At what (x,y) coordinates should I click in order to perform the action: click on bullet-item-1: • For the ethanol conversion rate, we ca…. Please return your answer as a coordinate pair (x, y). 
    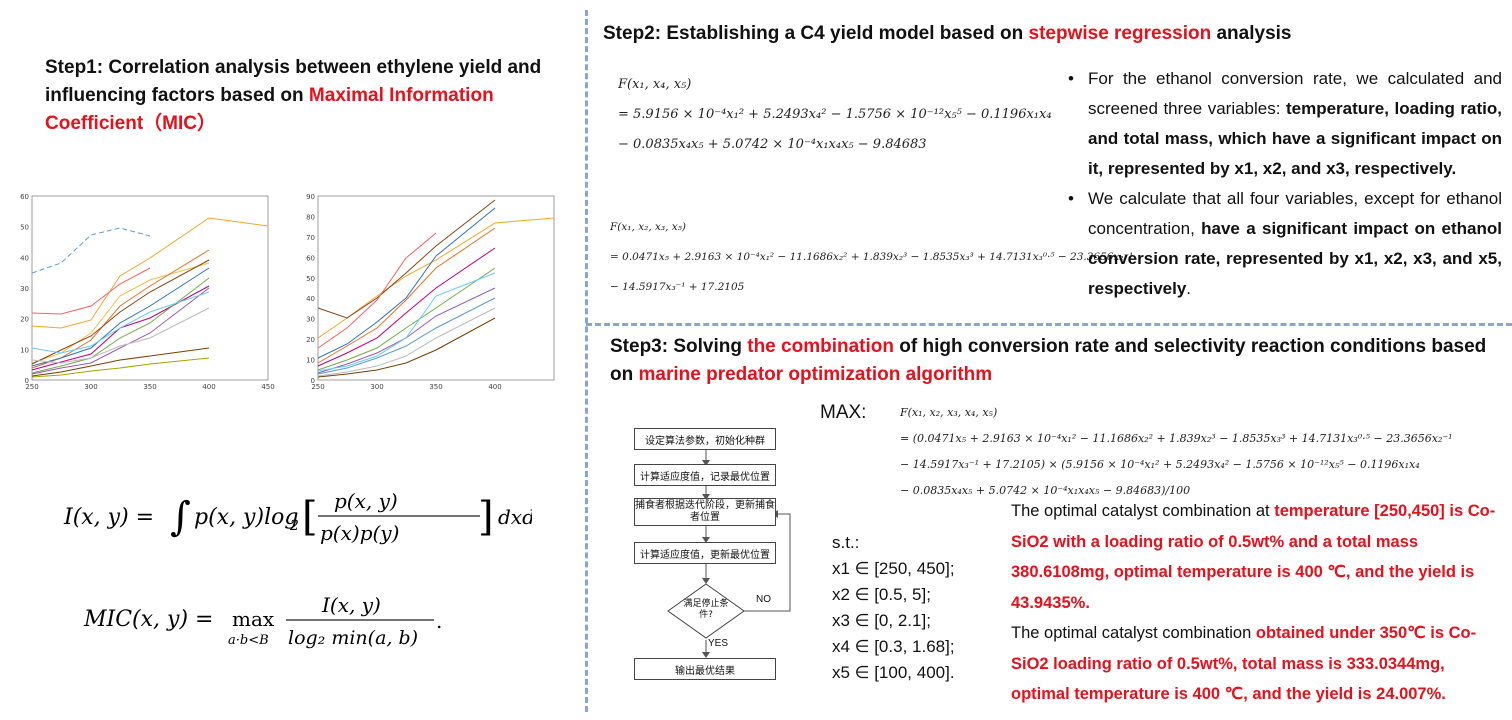
    Looking at the image, I should click on (1285, 124).